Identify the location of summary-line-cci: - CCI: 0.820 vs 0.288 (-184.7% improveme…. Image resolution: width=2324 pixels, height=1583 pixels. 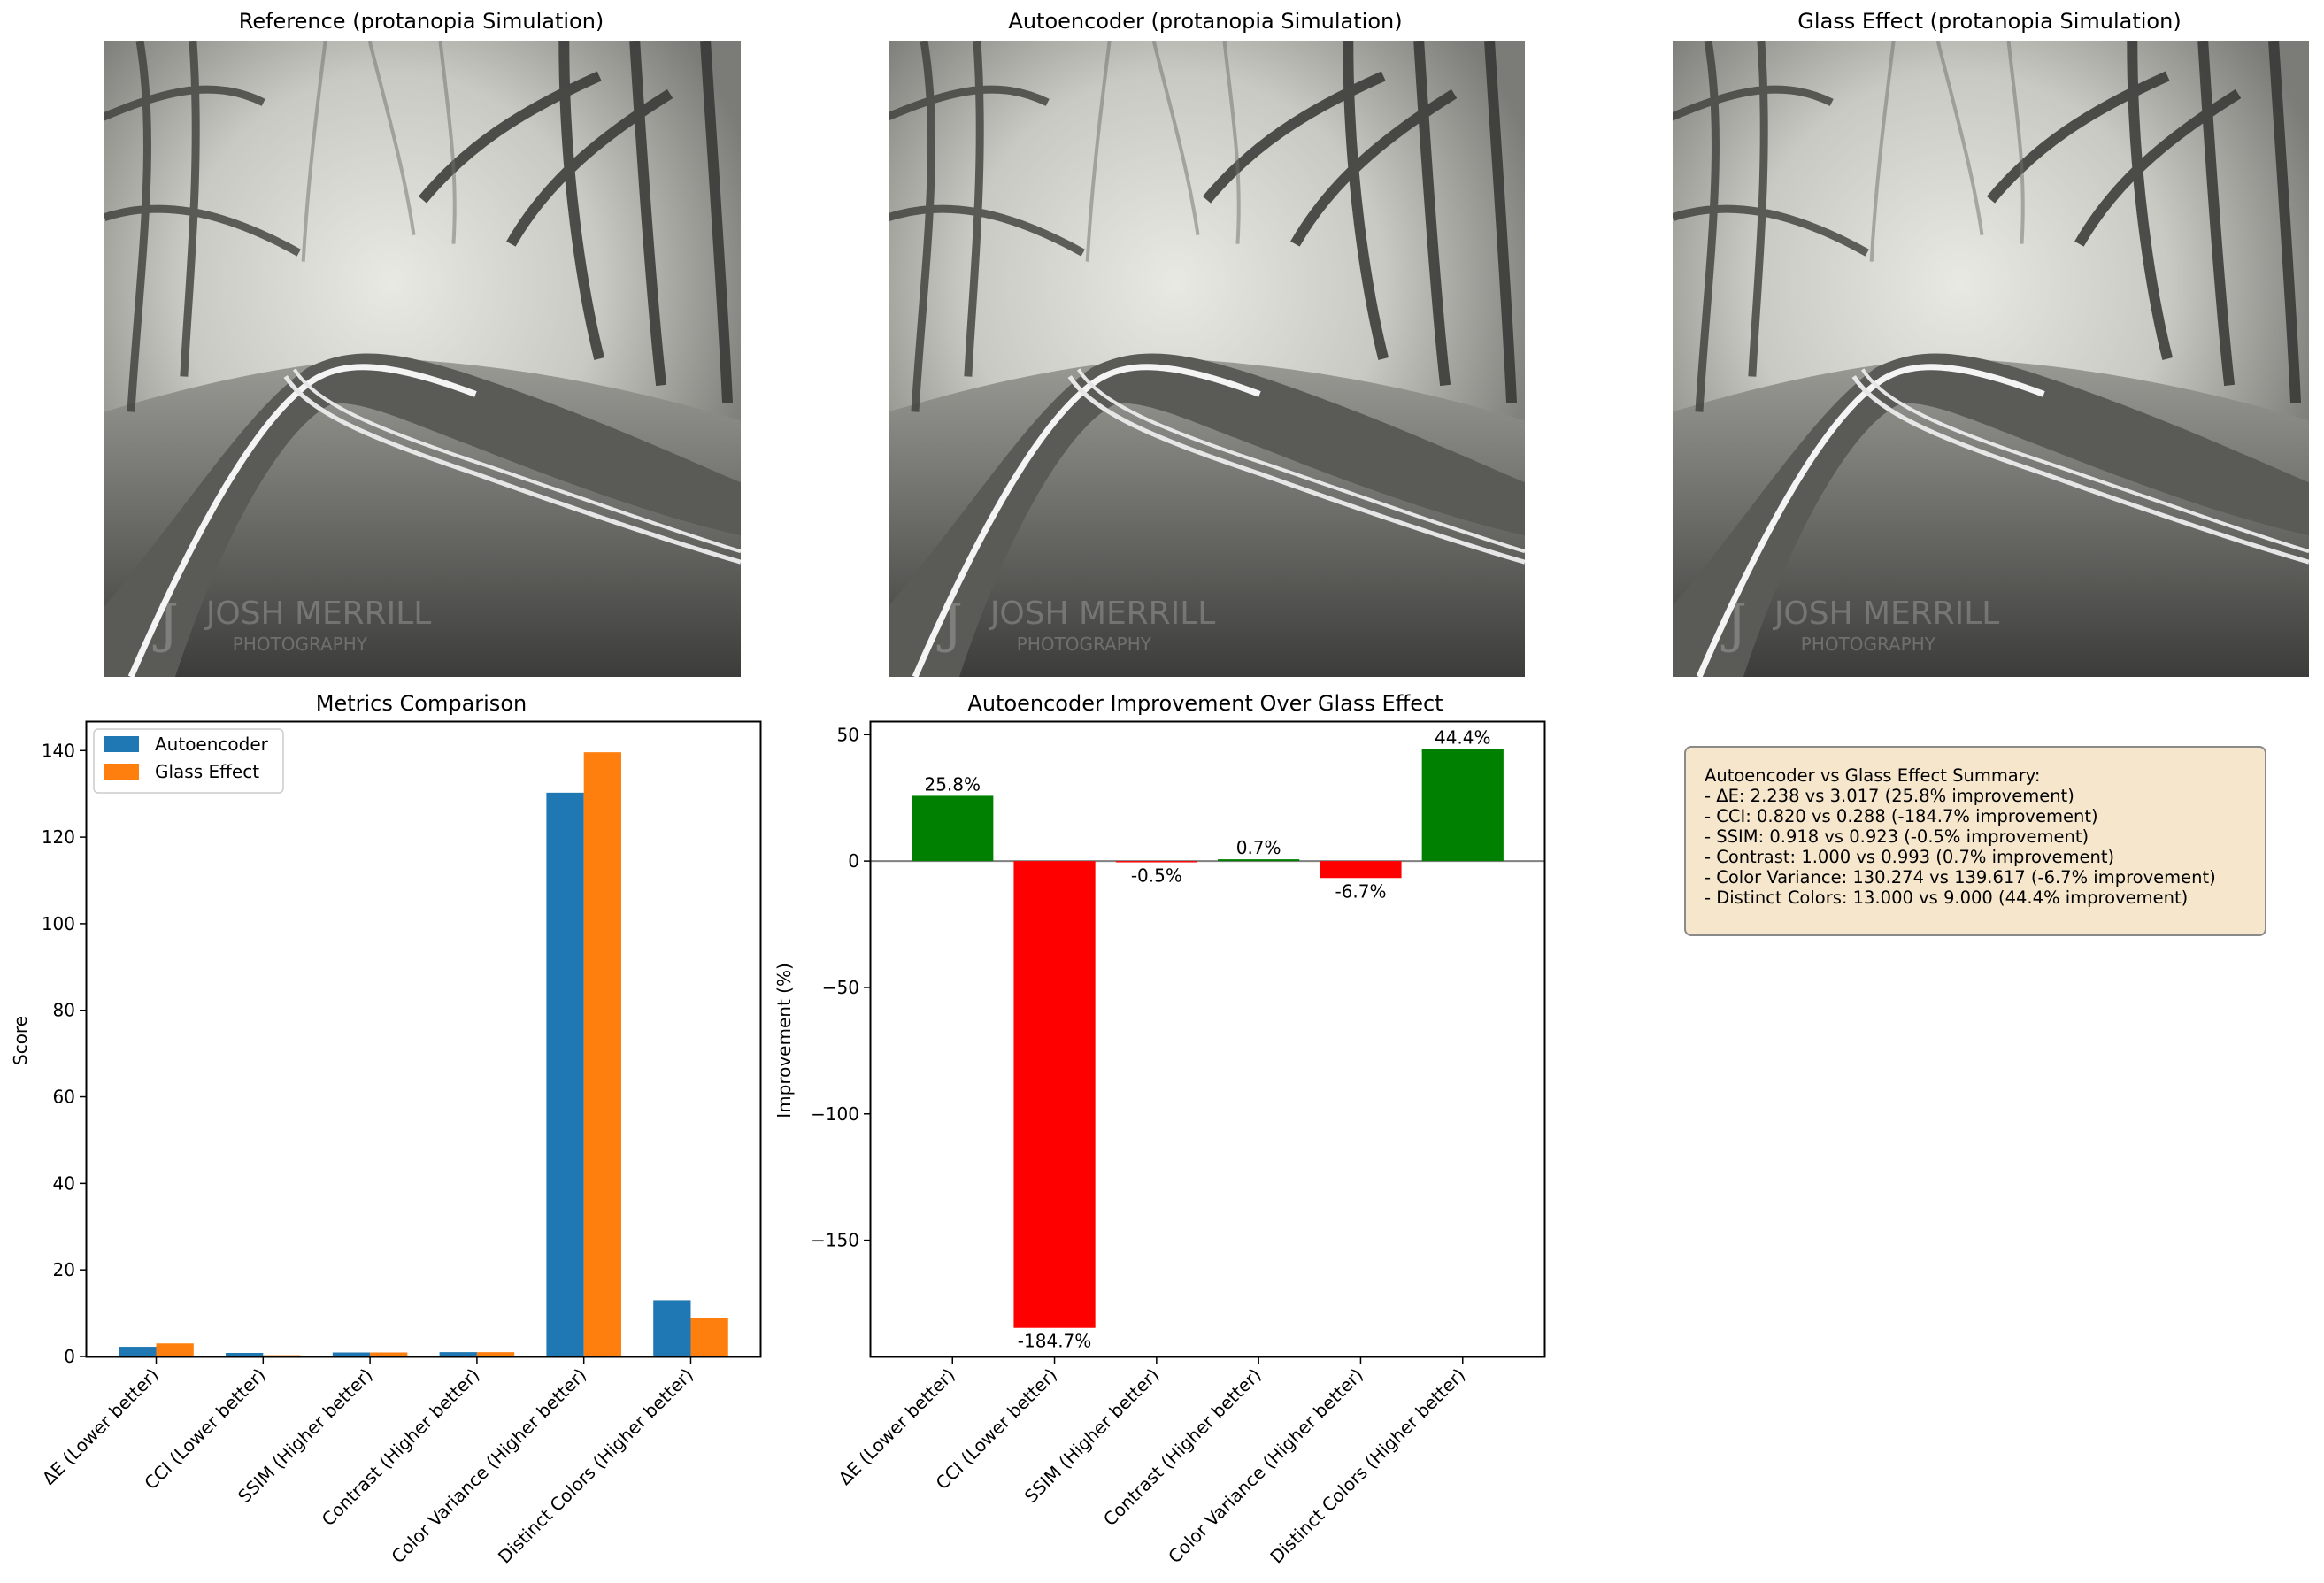
(1901, 816).